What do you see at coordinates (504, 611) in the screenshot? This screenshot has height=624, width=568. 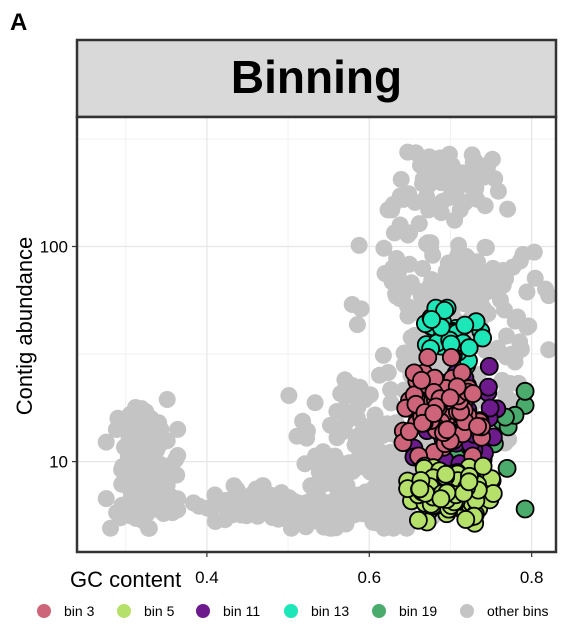 I see `legend-item-other-bins: other bins` at bounding box center [504, 611].